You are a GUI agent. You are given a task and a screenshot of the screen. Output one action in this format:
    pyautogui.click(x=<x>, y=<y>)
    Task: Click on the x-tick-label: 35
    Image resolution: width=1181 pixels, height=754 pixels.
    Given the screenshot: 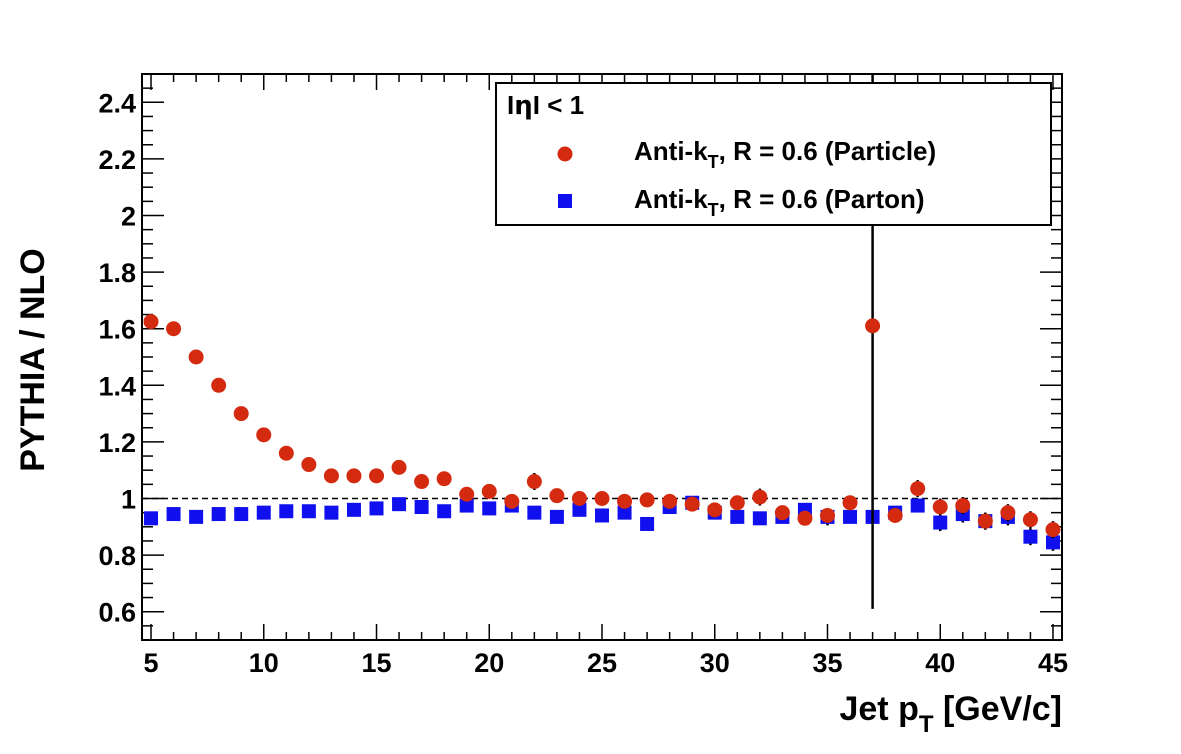 What is the action you would take?
    pyautogui.click(x=827, y=663)
    